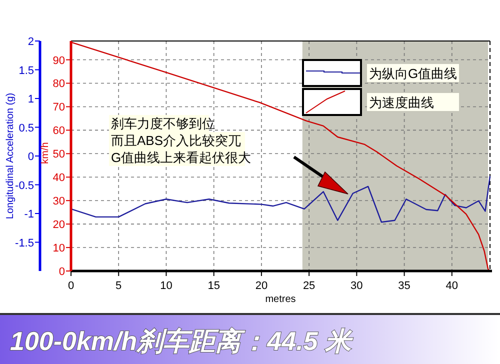  Describe the element at coordinates (214, 286) in the screenshot. I see `x-tick-label: 15` at that location.